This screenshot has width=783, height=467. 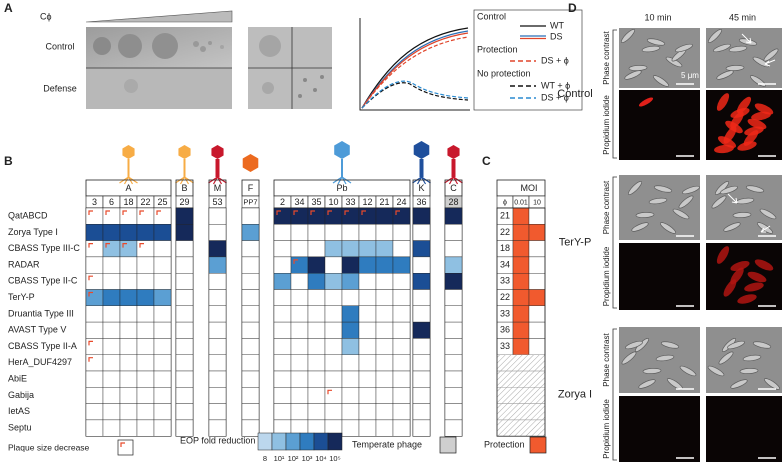 I want to click on micrograph, so click(x=659, y=429).